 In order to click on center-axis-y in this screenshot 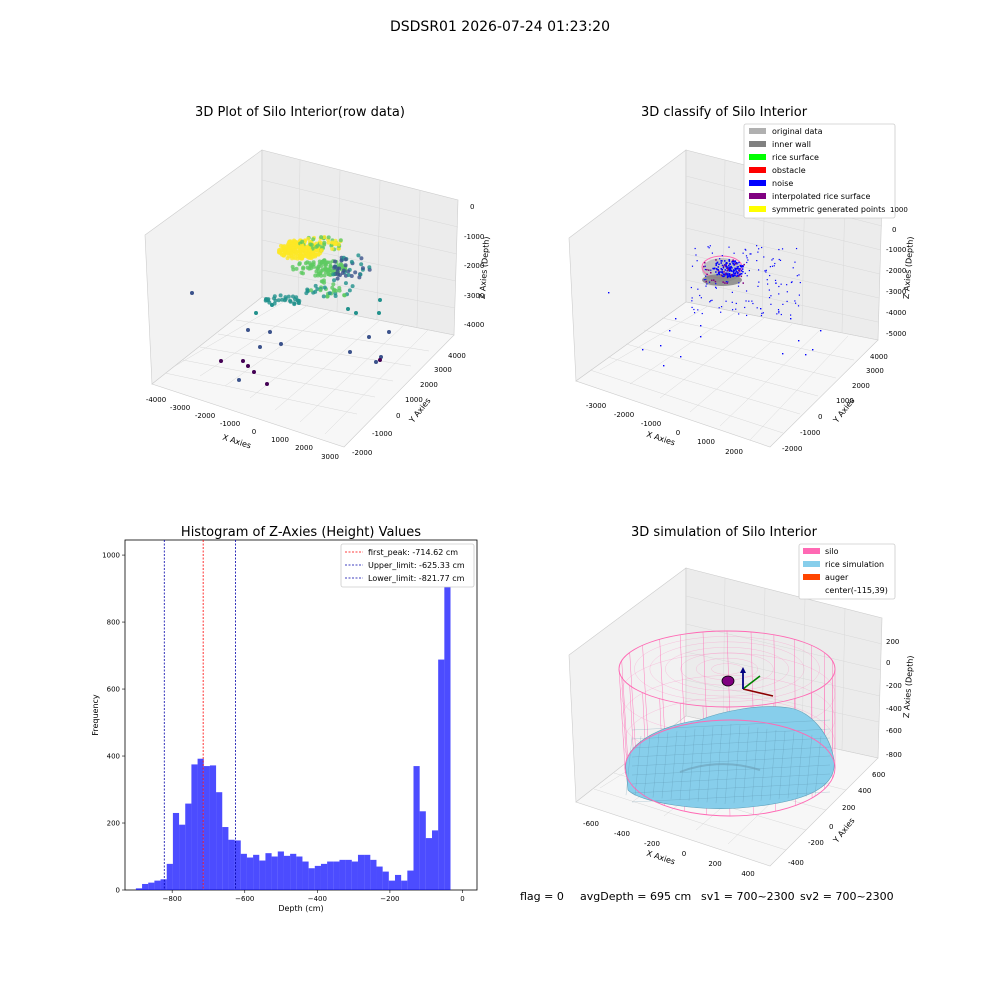, I will do `click(751, 682)`.